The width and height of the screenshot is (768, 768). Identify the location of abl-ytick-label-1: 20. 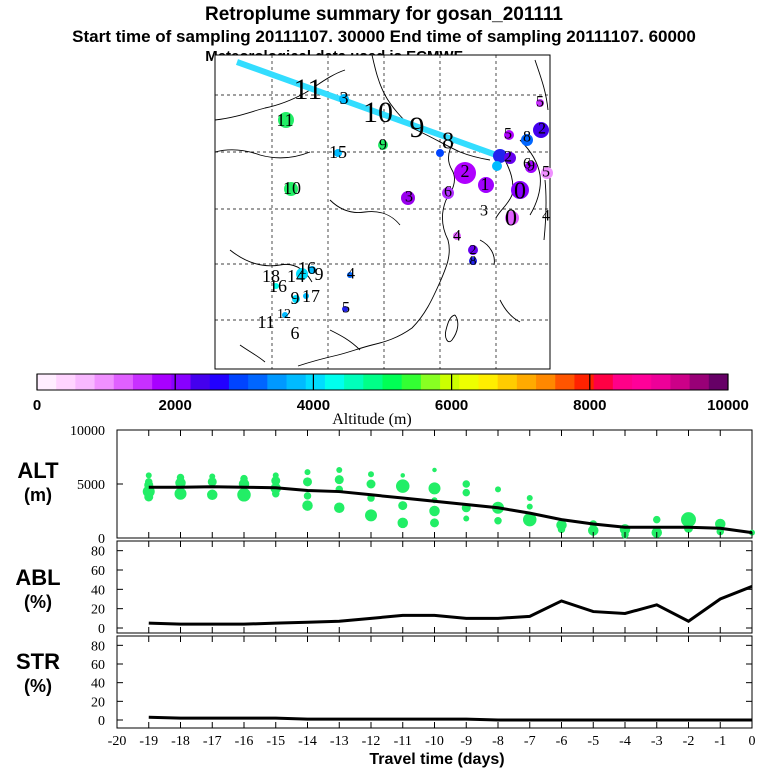
(98, 610).